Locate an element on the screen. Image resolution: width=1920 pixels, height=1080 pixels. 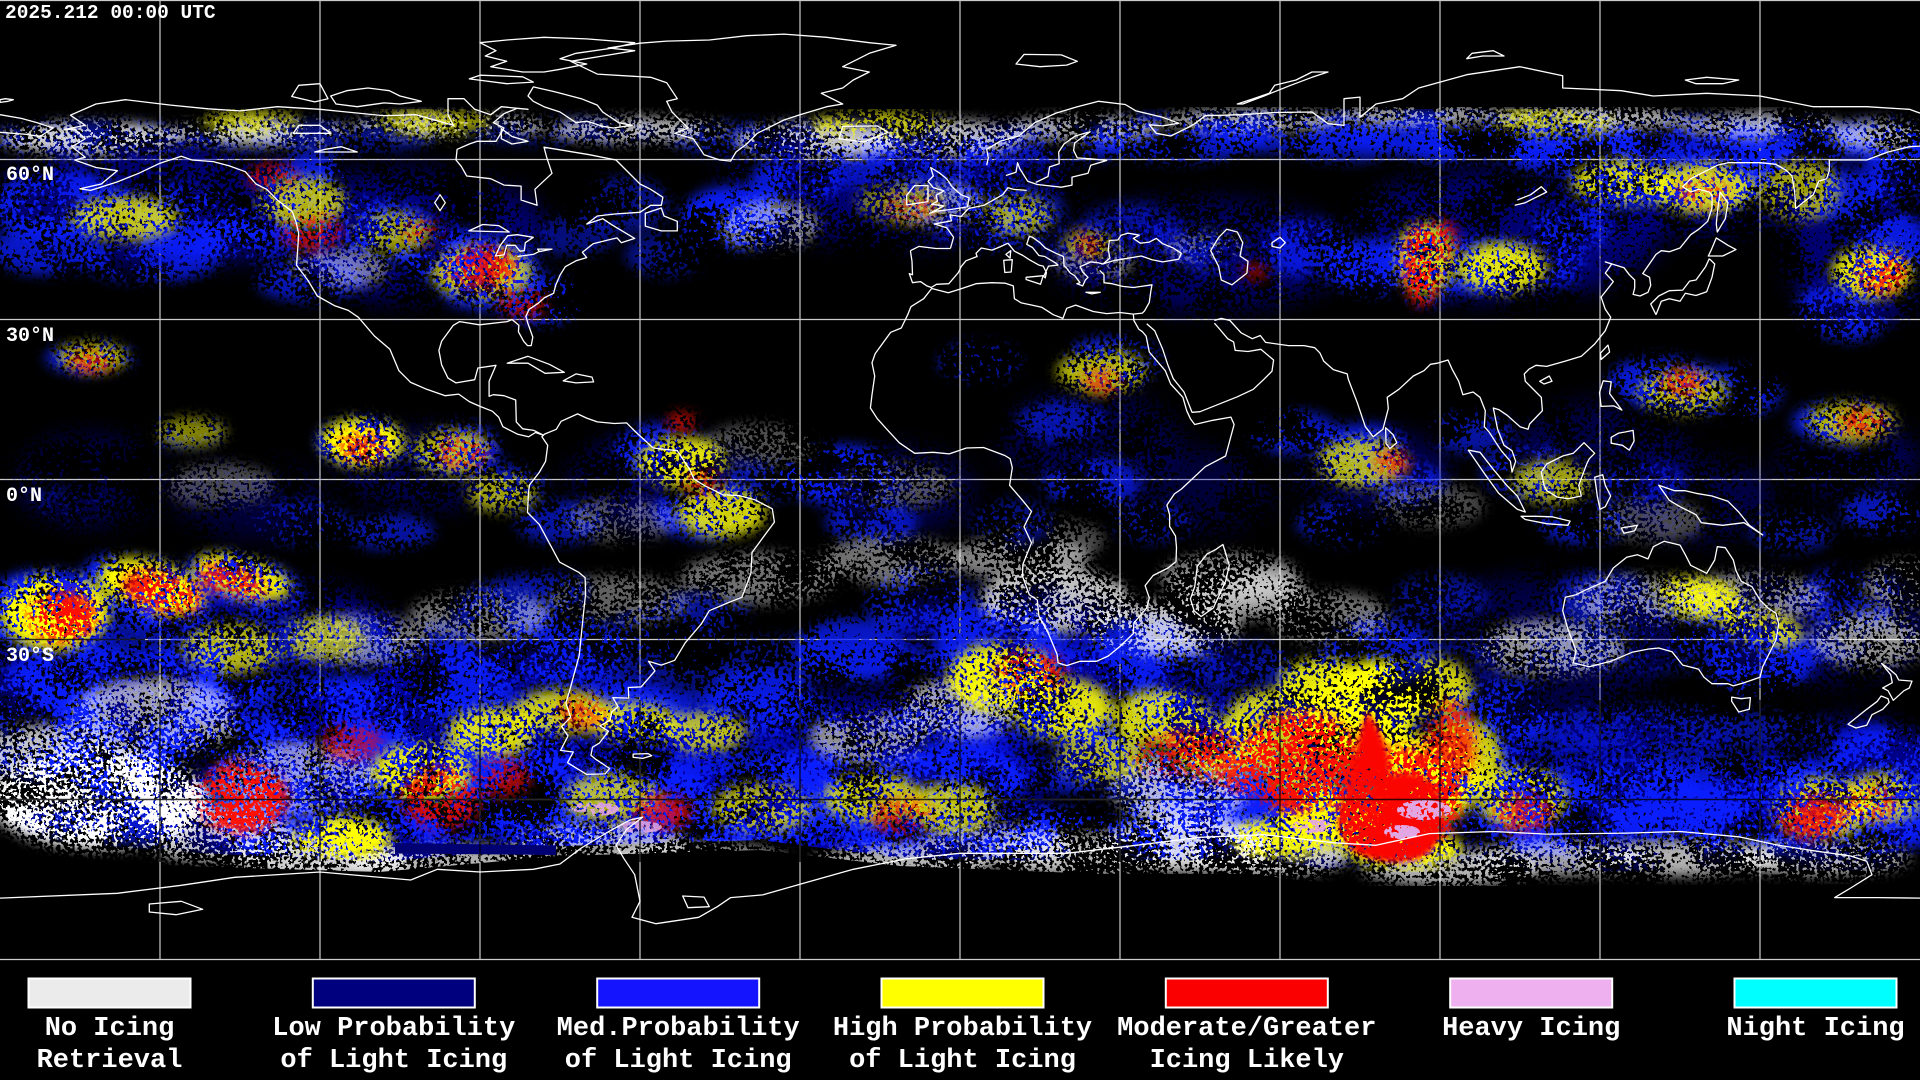
svg-text: 60°S is located at coordinates (30, 816).